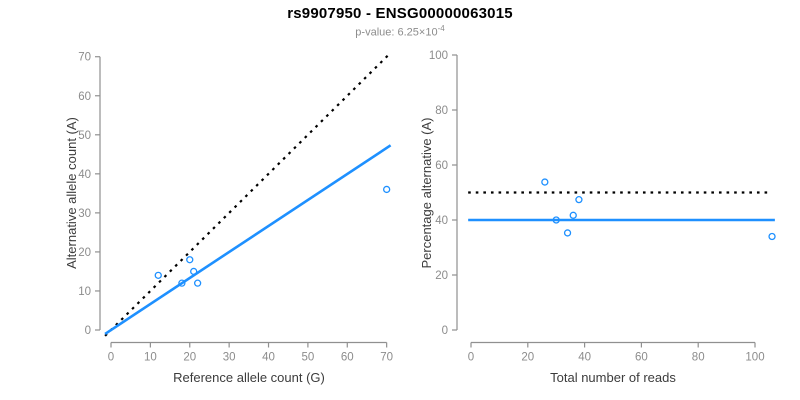  I want to click on y-tick-label: 30, so click(84, 214).